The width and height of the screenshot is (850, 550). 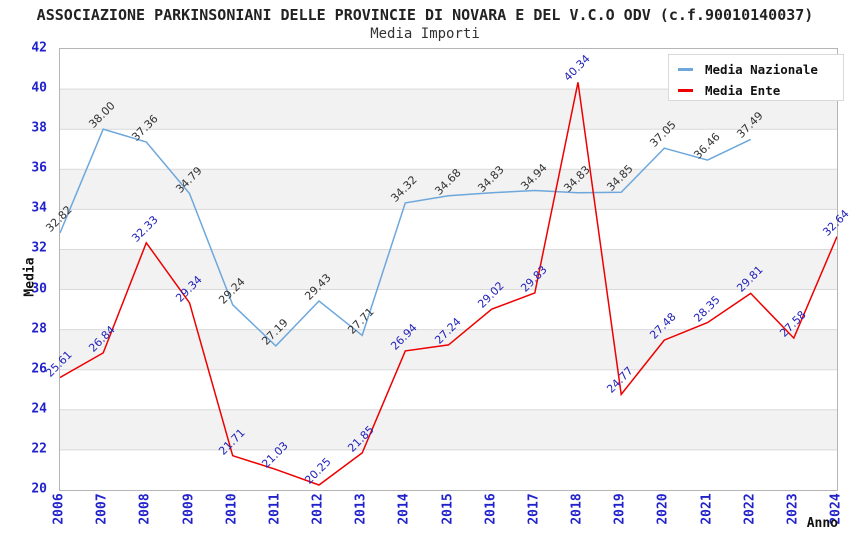 What do you see at coordinates (59, 509) in the screenshot?
I see `x-tick-label: 2006` at bounding box center [59, 509].